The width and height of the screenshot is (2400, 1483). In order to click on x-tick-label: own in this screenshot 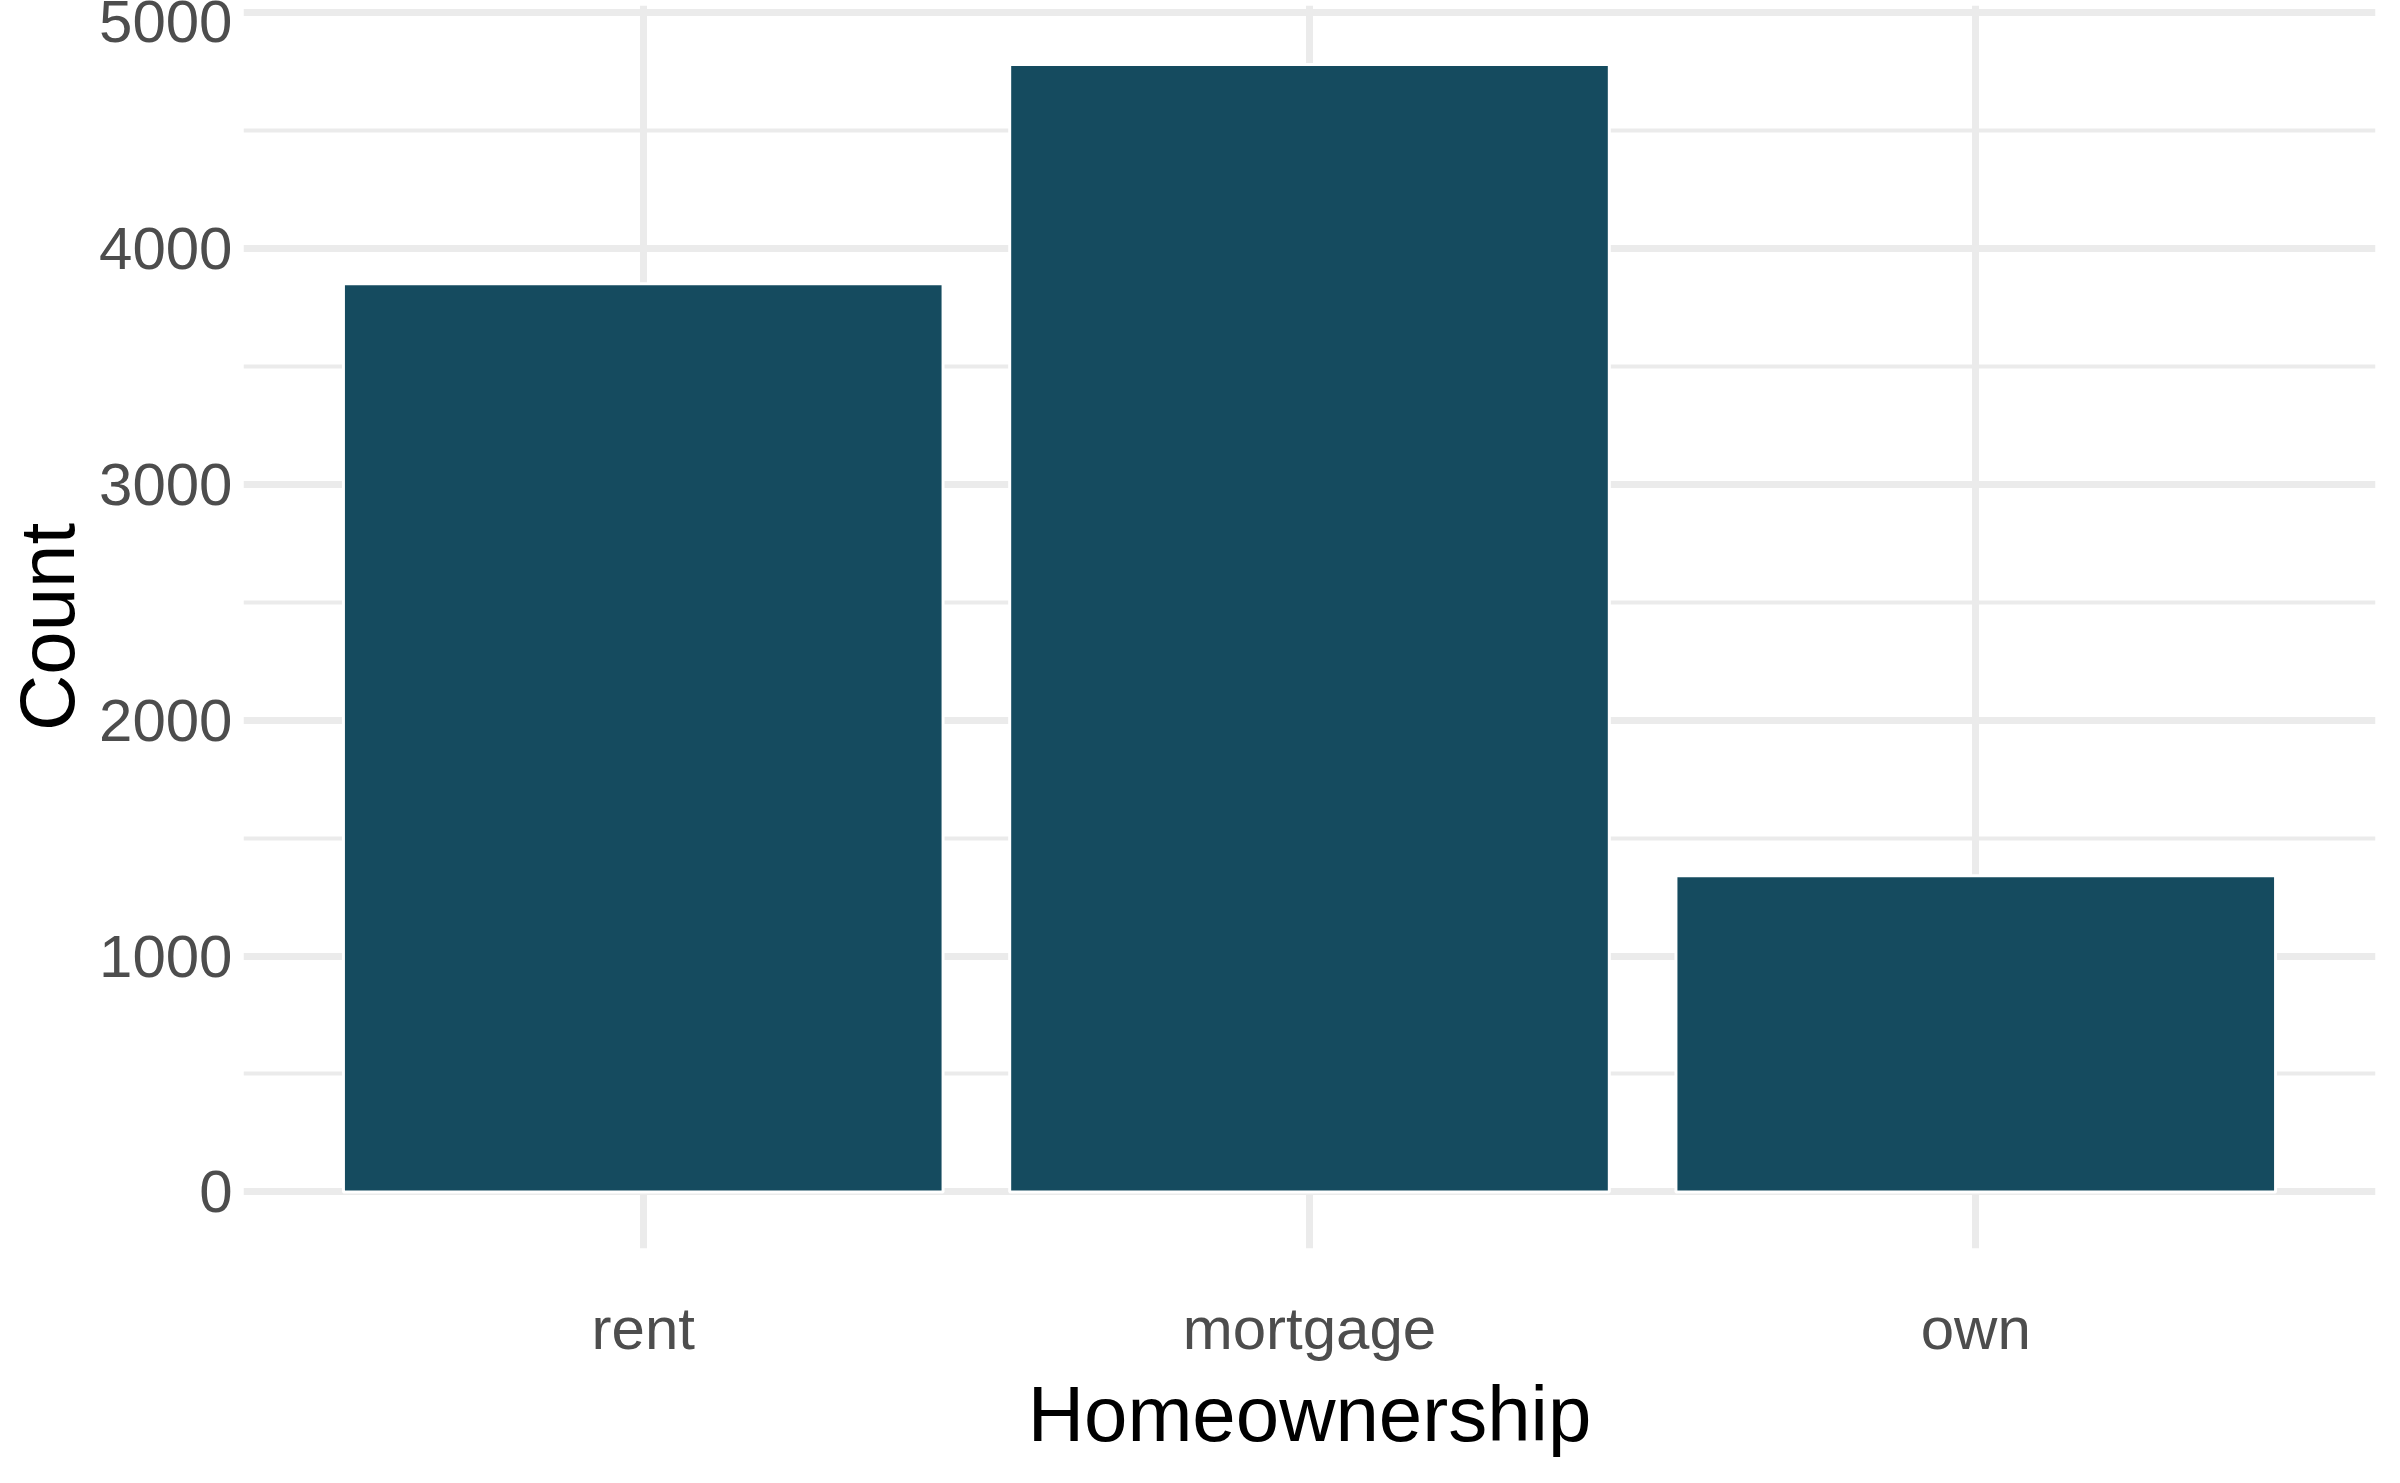, I will do `click(1975, 1328)`.